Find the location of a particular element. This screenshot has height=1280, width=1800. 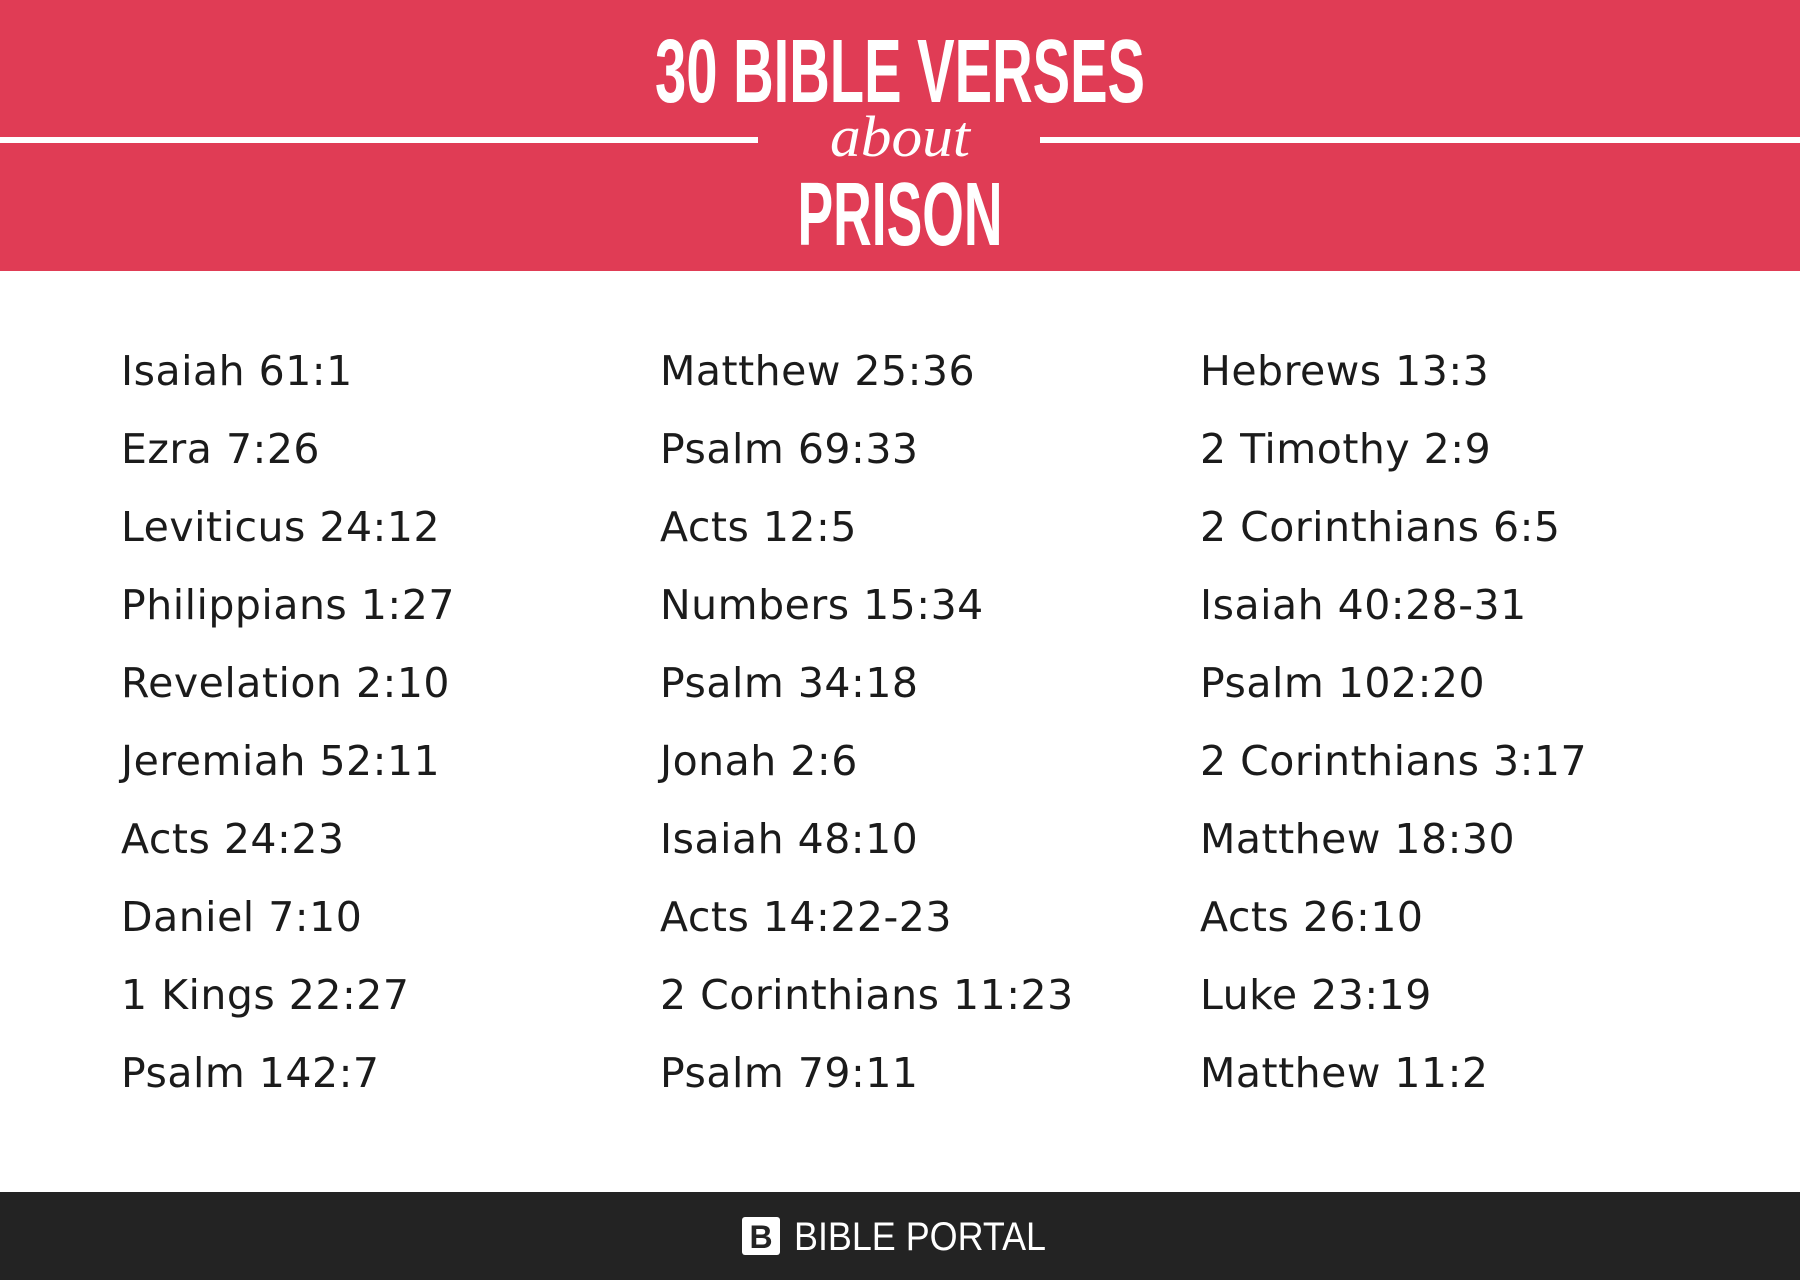

title-connector: about is located at coordinates (901, 136).